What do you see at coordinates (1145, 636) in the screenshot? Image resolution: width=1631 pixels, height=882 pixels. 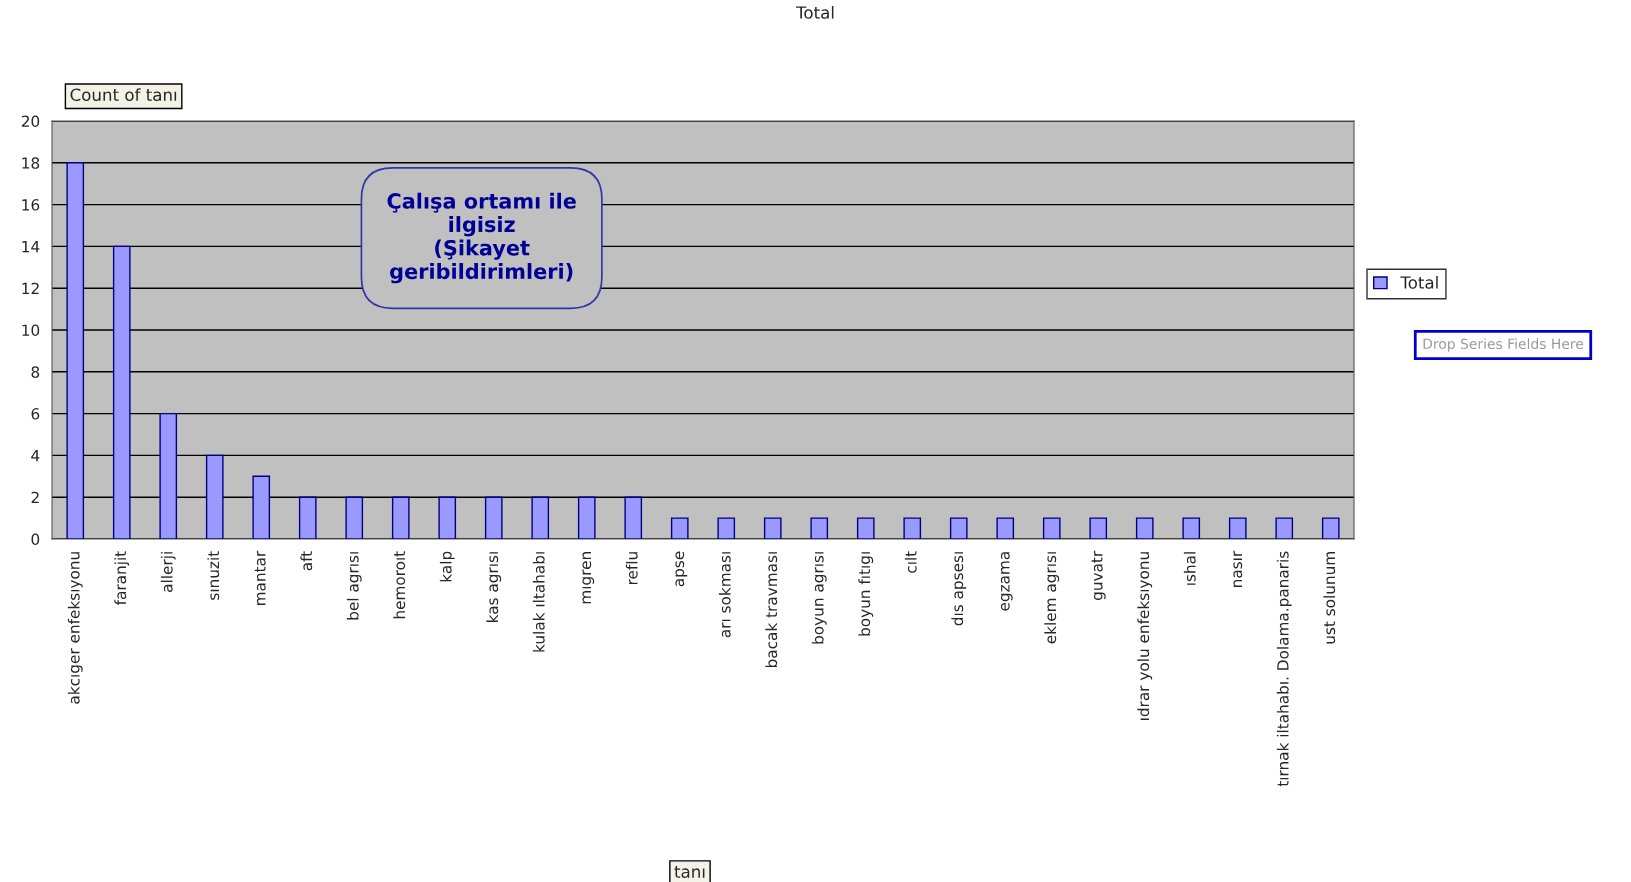 I see `x-tick-label: ıdrar yolu enfeksıyonu` at bounding box center [1145, 636].